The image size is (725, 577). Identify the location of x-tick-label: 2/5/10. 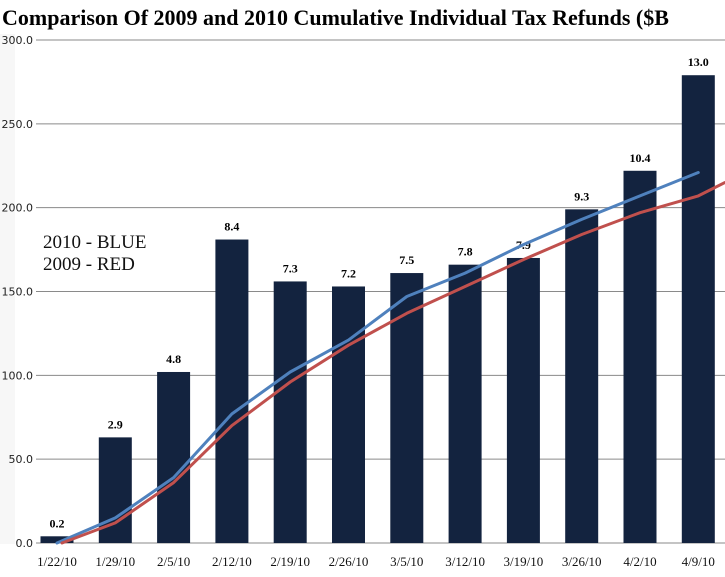
(173, 561).